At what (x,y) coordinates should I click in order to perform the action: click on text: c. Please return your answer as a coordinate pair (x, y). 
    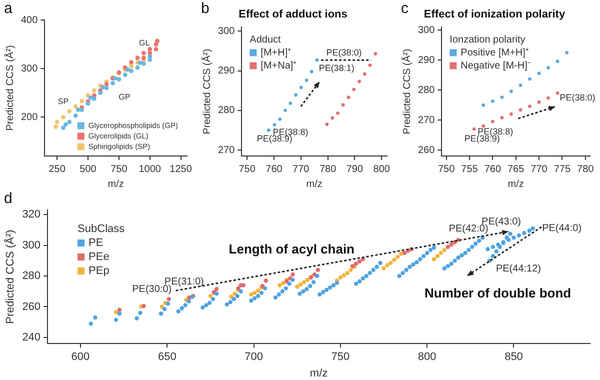
    Looking at the image, I should click on (404, 8).